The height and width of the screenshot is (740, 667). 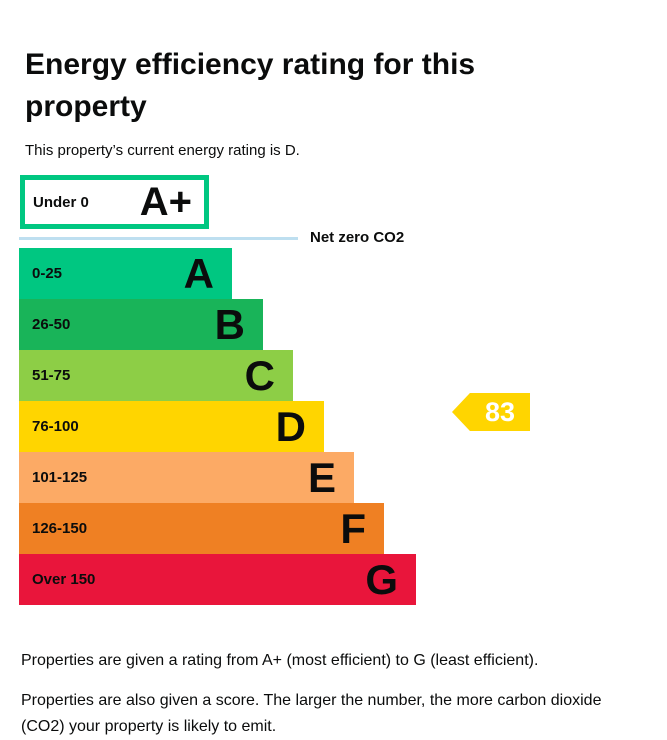 What do you see at coordinates (171, 426) in the screenshot?
I see `band-d: 76-100 D` at bounding box center [171, 426].